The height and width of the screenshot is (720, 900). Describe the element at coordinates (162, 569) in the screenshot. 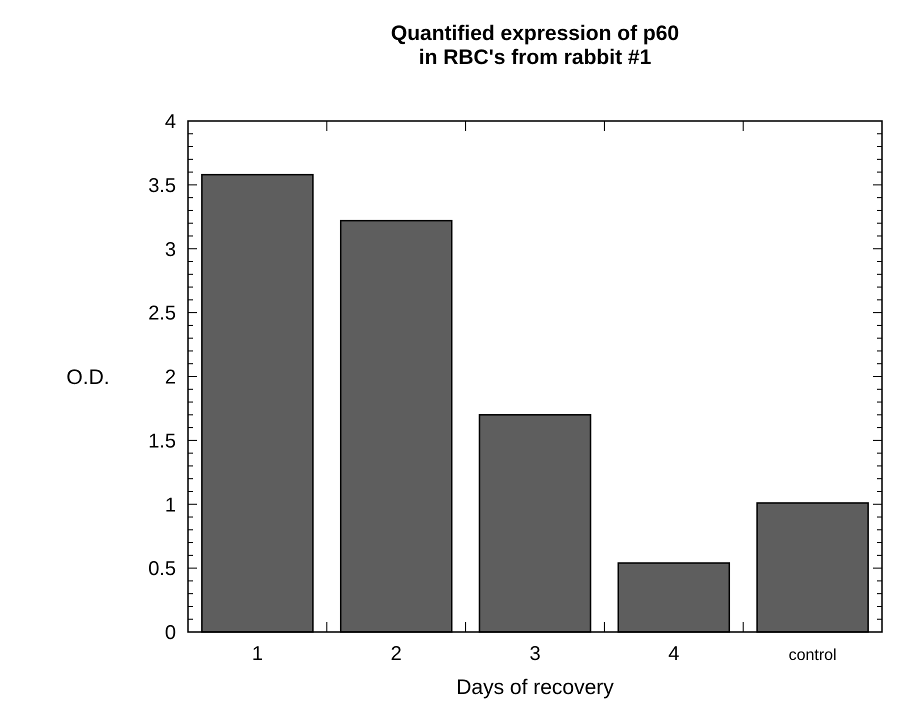

I see `y-tick-label: 0.5` at that location.